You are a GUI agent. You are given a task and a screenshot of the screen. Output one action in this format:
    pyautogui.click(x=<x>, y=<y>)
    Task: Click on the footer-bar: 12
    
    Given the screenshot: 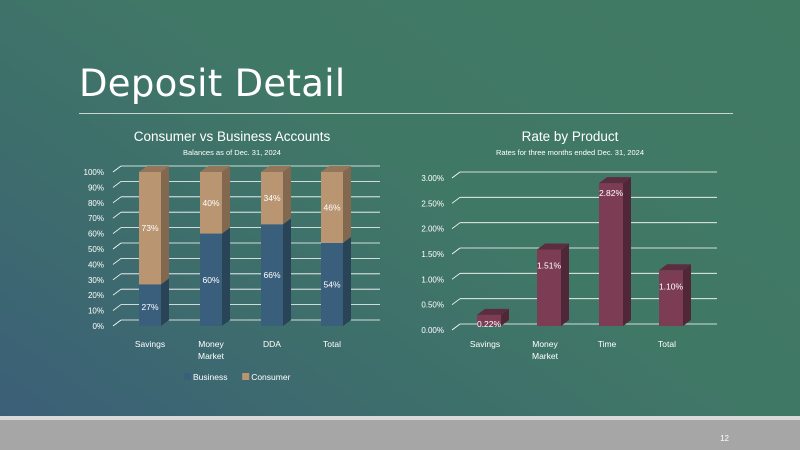 What is the action you would take?
    pyautogui.click(x=400, y=433)
    